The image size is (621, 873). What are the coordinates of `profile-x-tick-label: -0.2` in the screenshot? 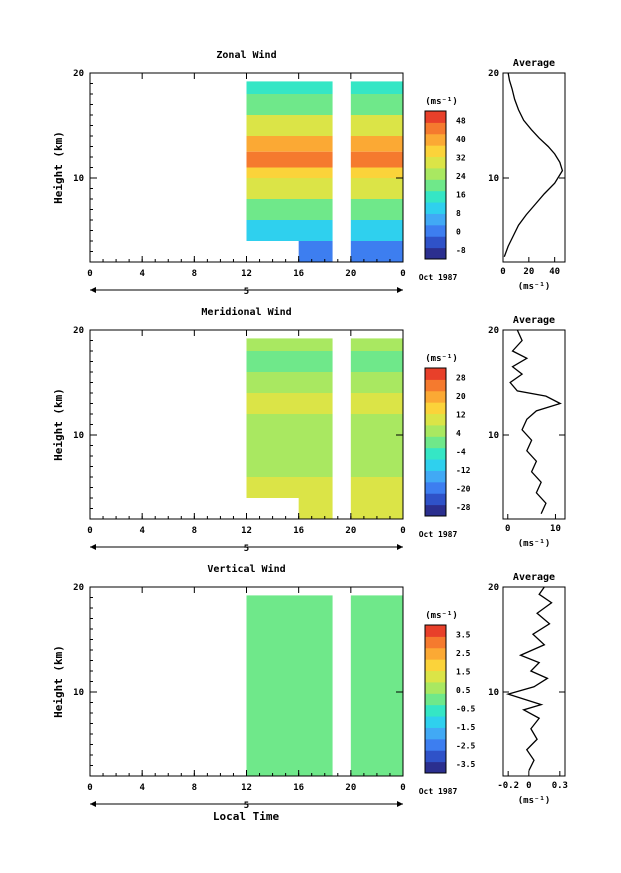 It's located at (508, 786).